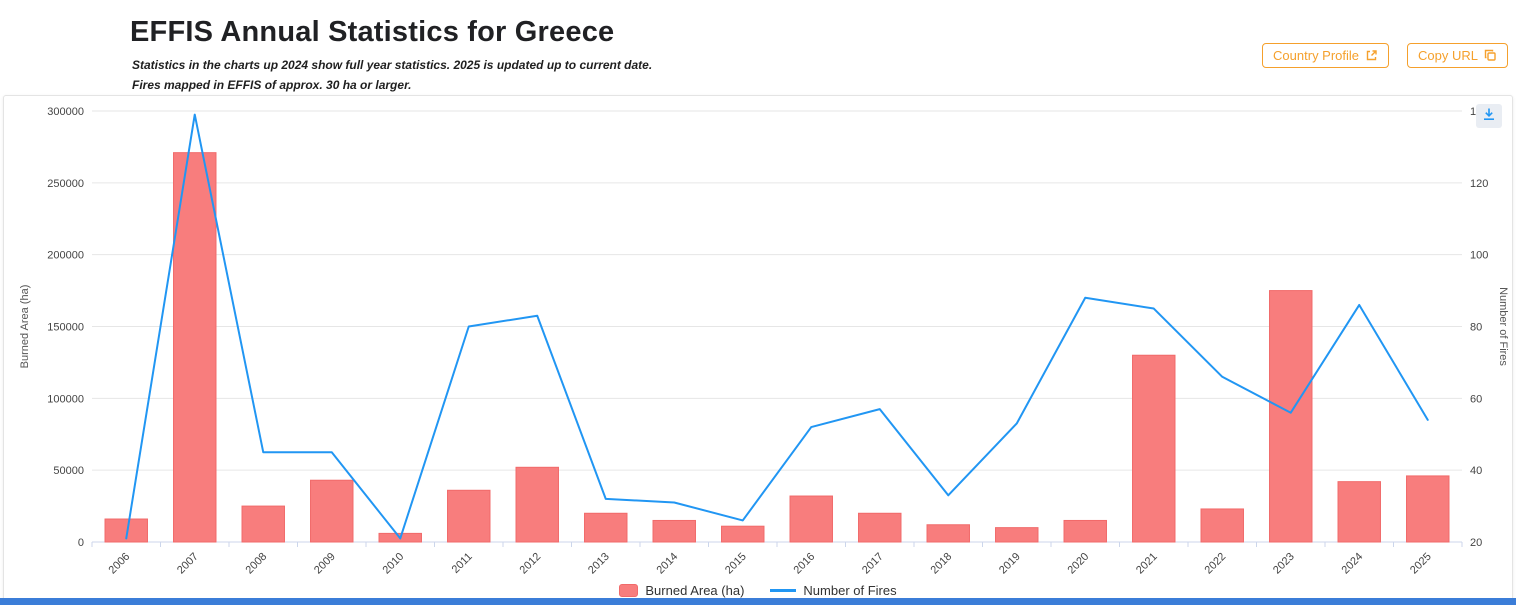  Describe the element at coordinates (1421, 564) in the screenshot. I see `svg-text: 2025` at that location.